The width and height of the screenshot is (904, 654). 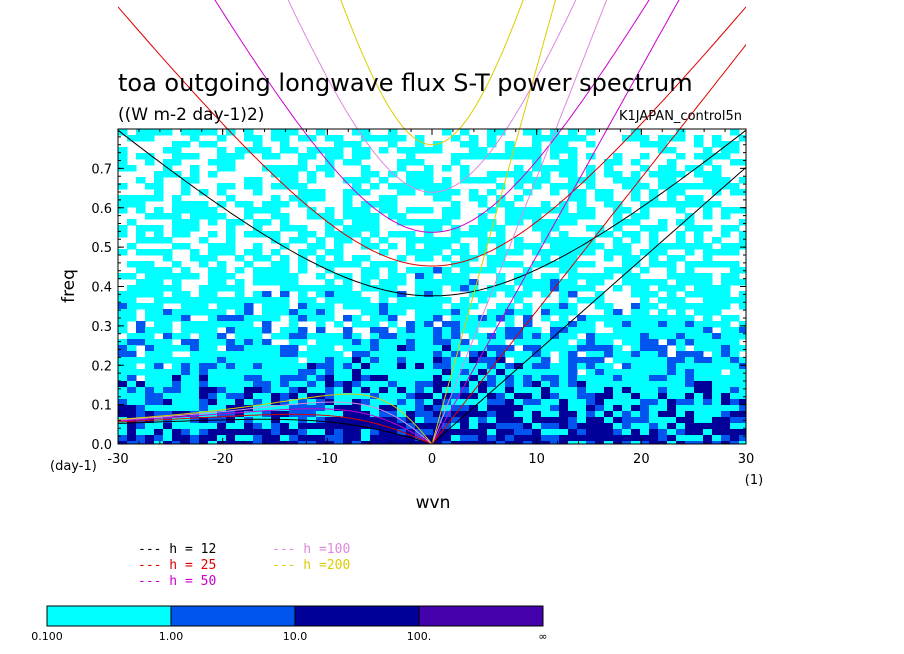 What do you see at coordinates (311, 565) in the screenshot?
I see `legend-entry: --- h =200` at bounding box center [311, 565].